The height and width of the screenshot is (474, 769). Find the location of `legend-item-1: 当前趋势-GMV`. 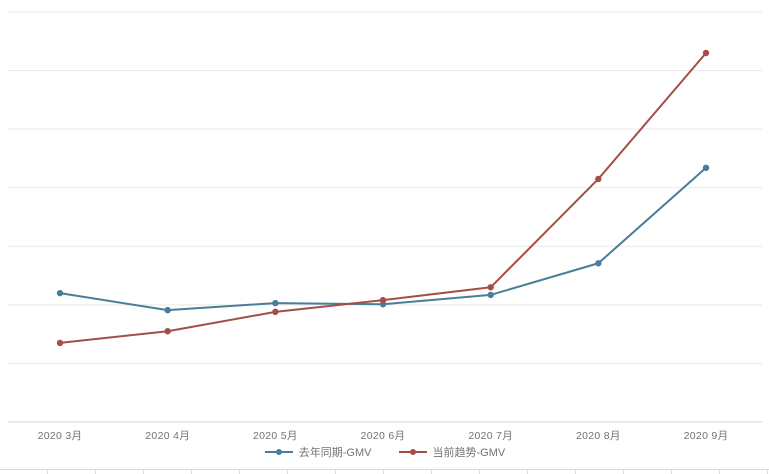

legend-item-1: 当前趋势-GMV is located at coordinates (452, 452).